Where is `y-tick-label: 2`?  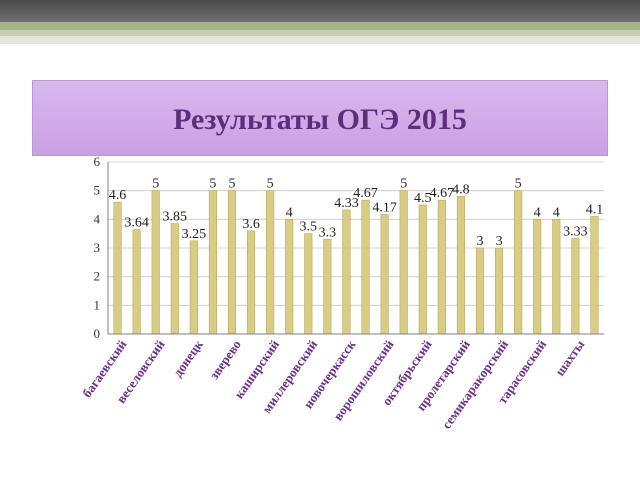 y-tick-label: 2 is located at coordinates (97, 276).